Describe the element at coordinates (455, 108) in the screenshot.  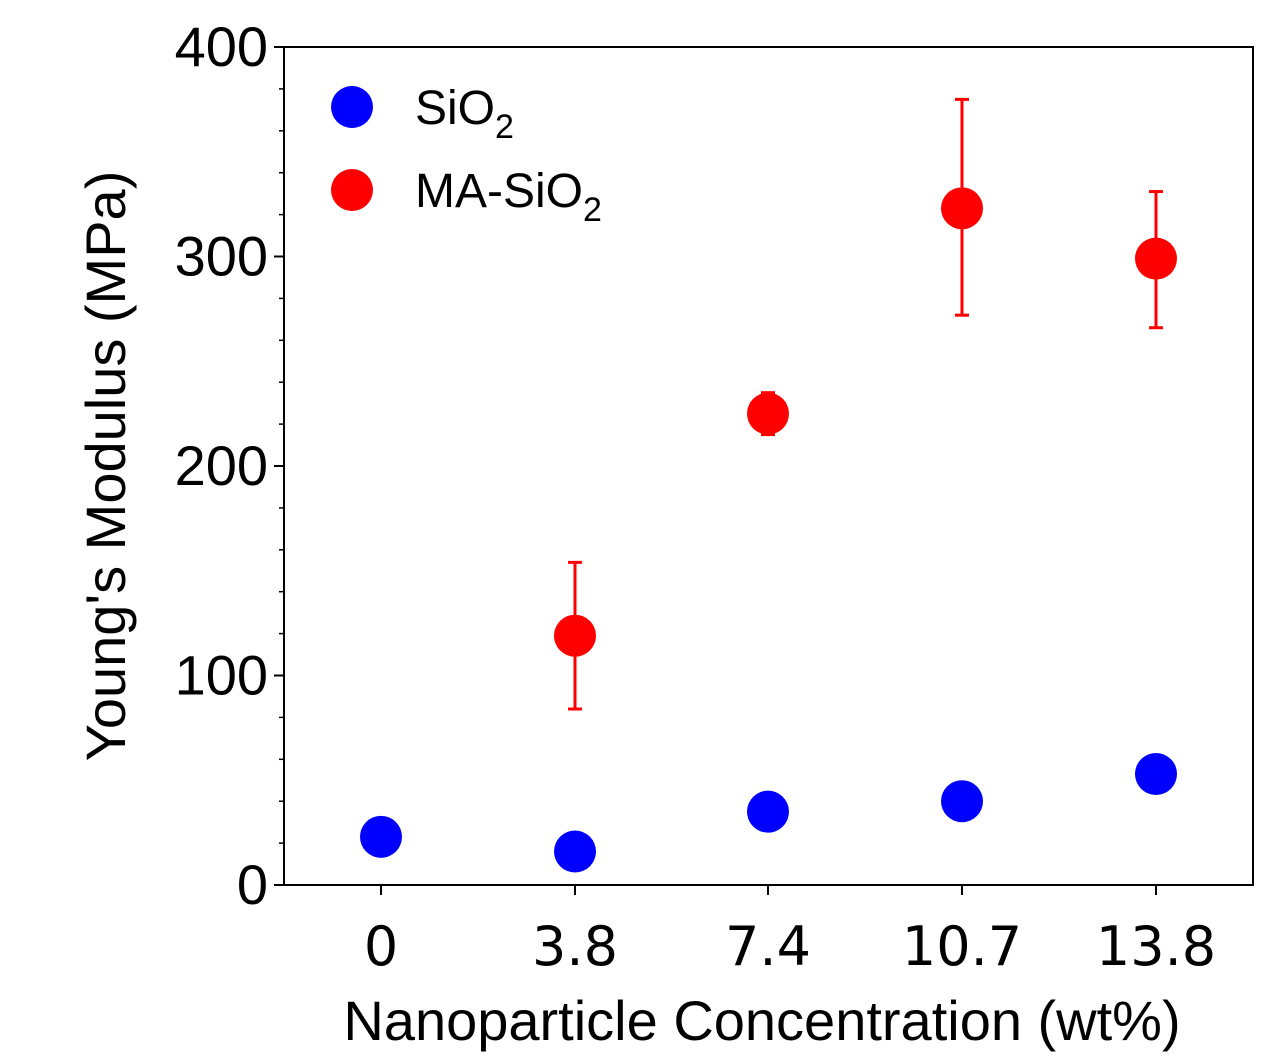
I see `legend-label-base: SiO` at that location.